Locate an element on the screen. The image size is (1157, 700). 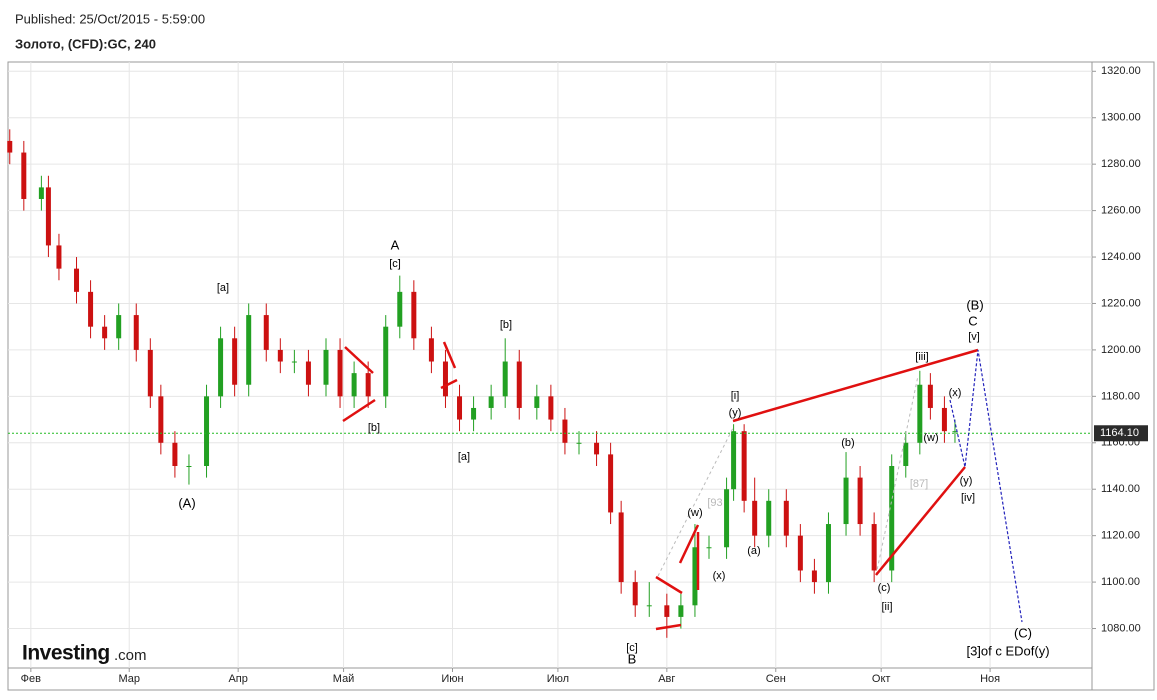
wave-label: [v] is located at coordinates (974, 337).